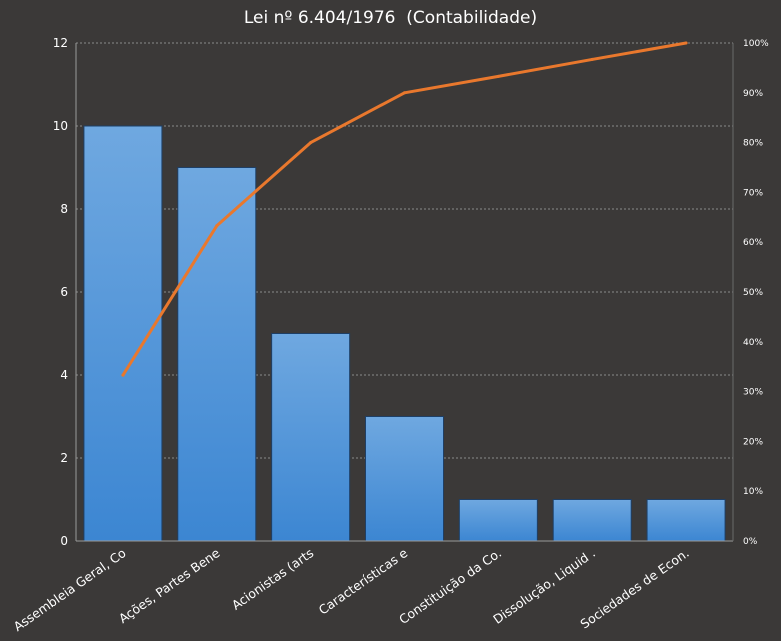  What do you see at coordinates (753, 94) in the screenshot?
I see `y2-tick-label: 90%` at bounding box center [753, 94].